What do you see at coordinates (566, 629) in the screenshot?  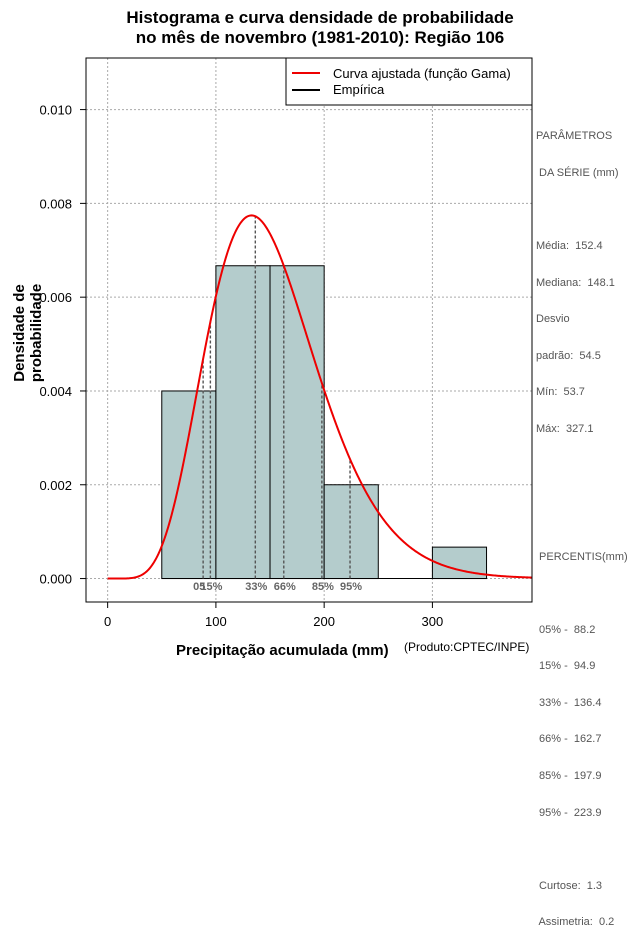 I see `percentil-05: 05% - 88.2` at bounding box center [566, 629].